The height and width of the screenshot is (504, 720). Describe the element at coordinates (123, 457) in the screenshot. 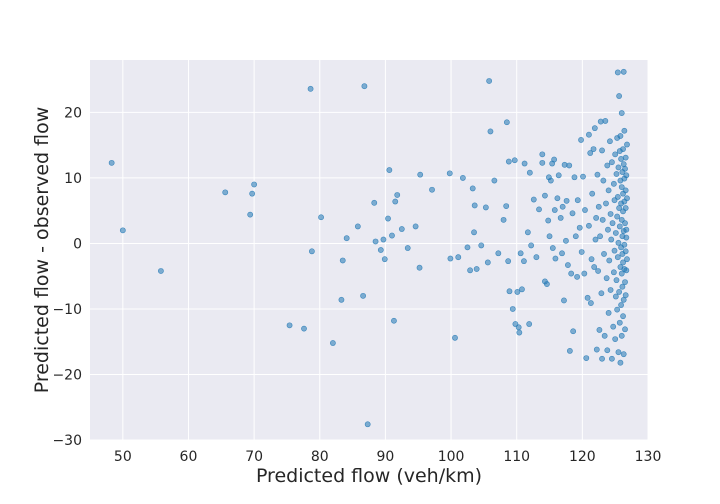

I see `x-tick-label: 50` at that location.